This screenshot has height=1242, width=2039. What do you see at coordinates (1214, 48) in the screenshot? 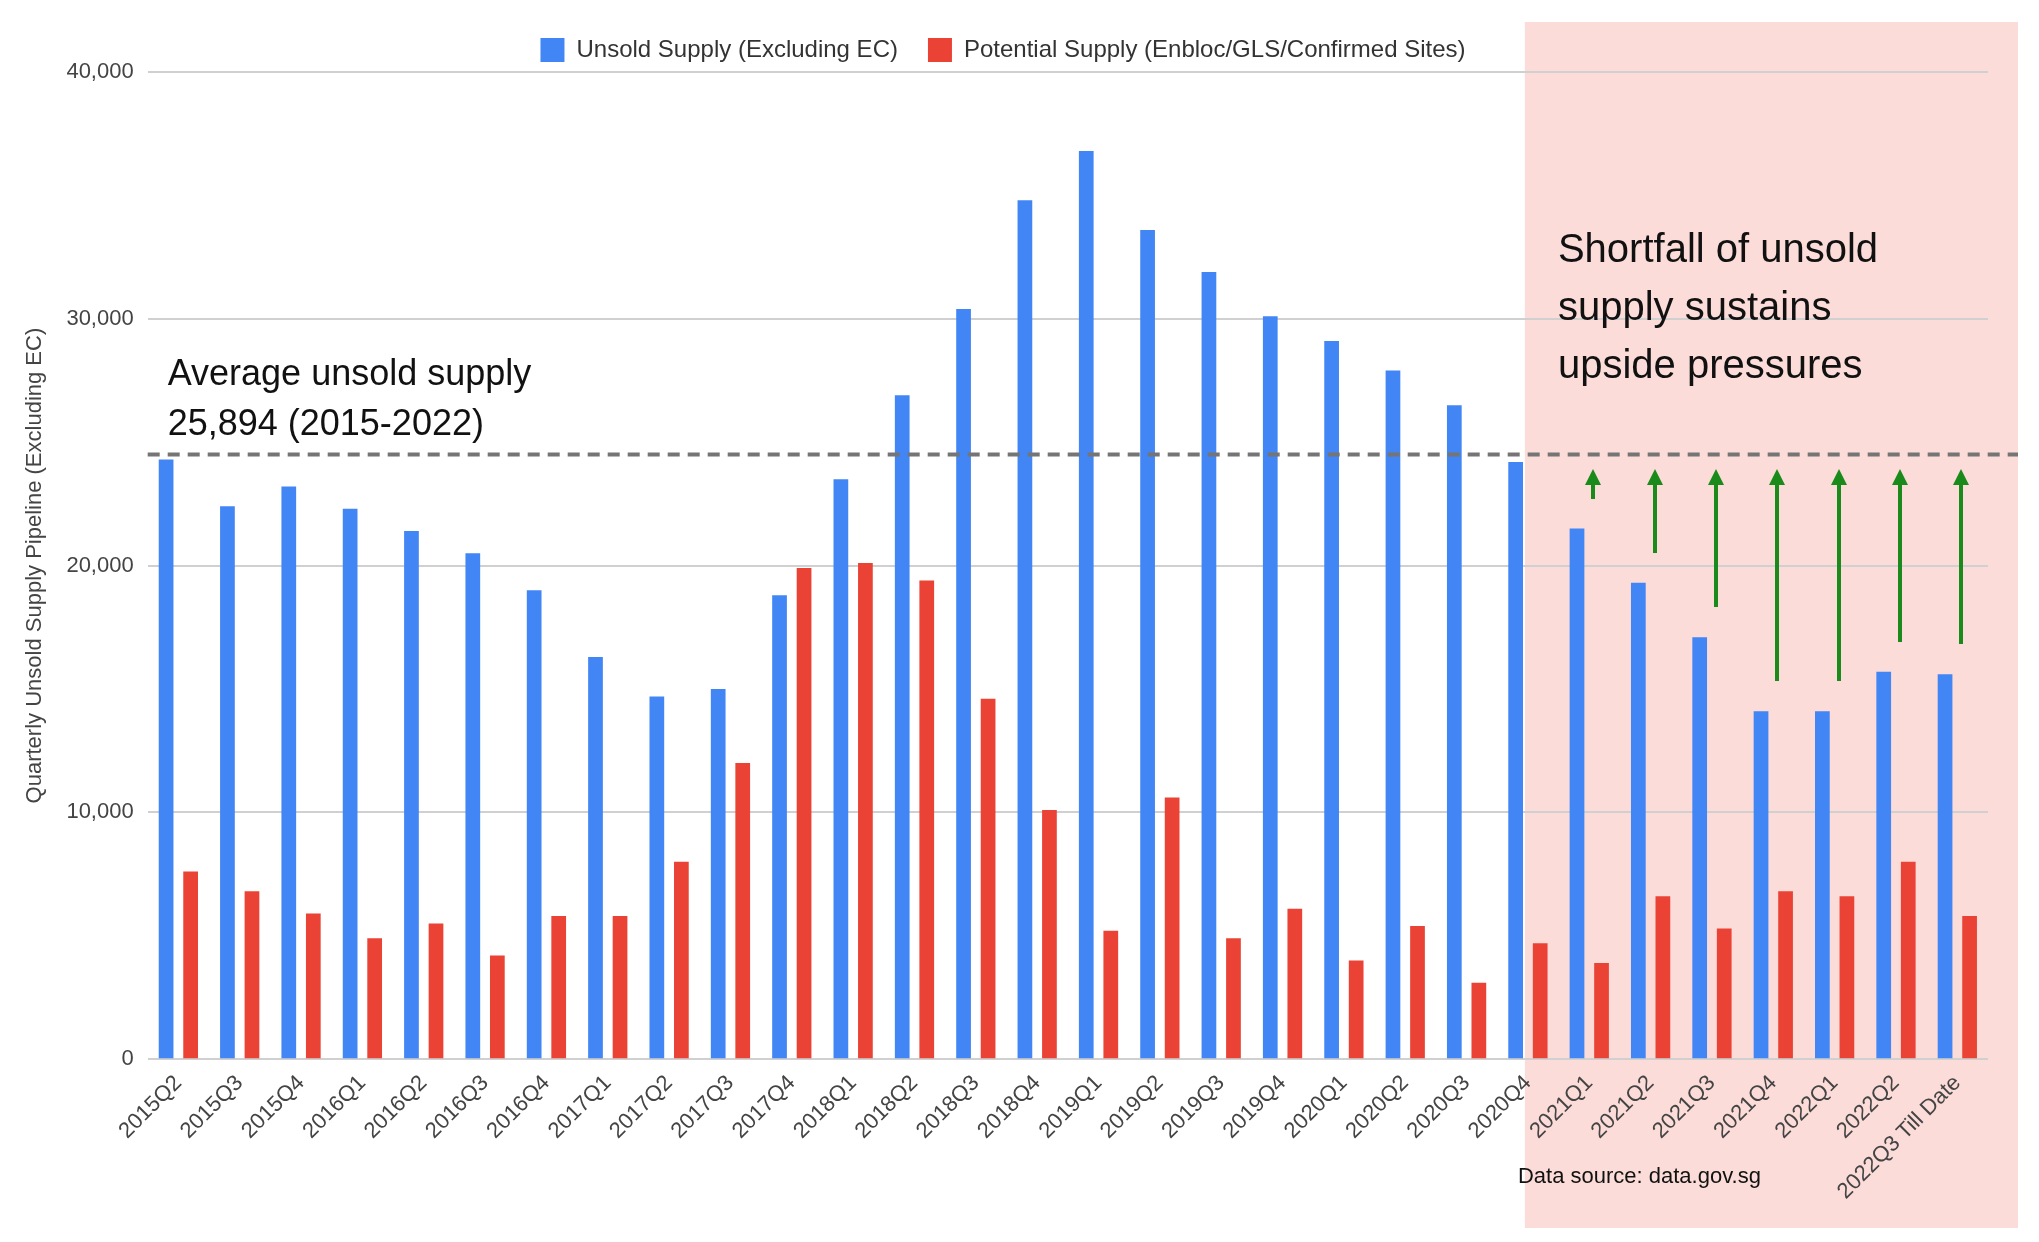
I see `legend-label: Potential Supply (Enbloc/GLS/Confirmed Sites)` at bounding box center [1214, 48].